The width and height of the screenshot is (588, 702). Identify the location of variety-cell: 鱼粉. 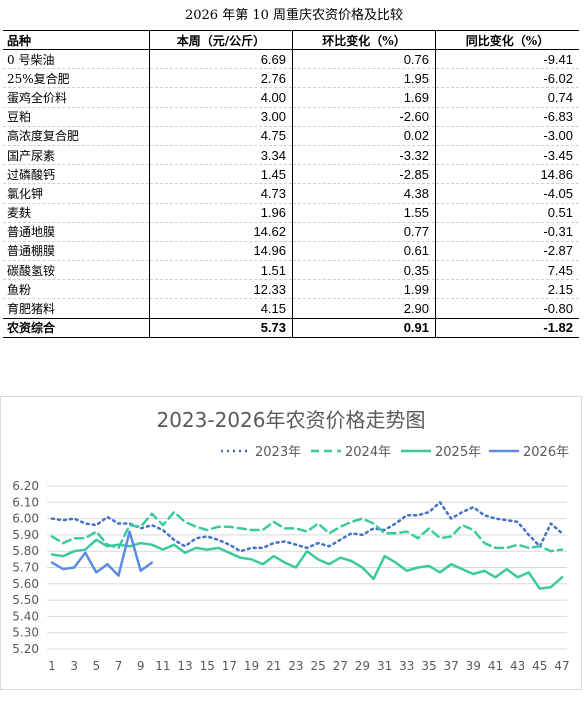
(76, 289).